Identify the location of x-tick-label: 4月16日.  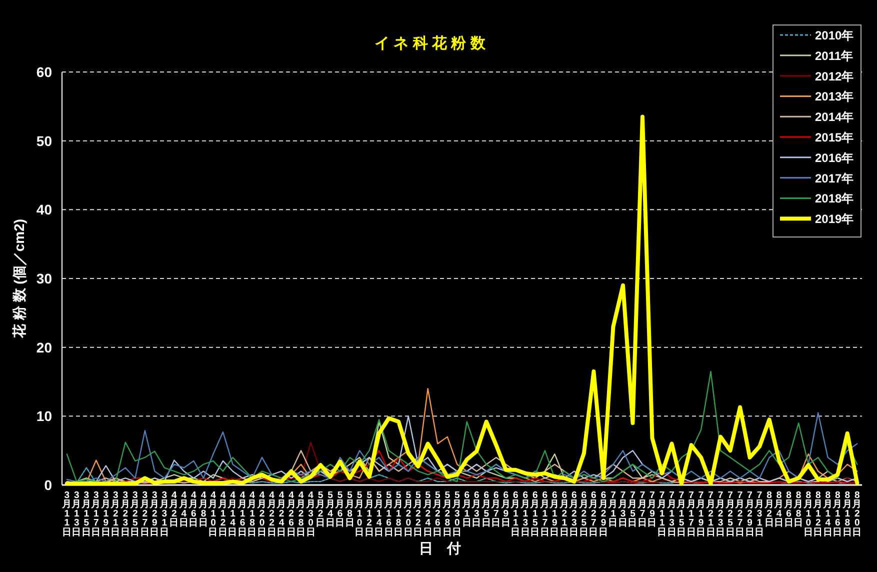
(242, 514).